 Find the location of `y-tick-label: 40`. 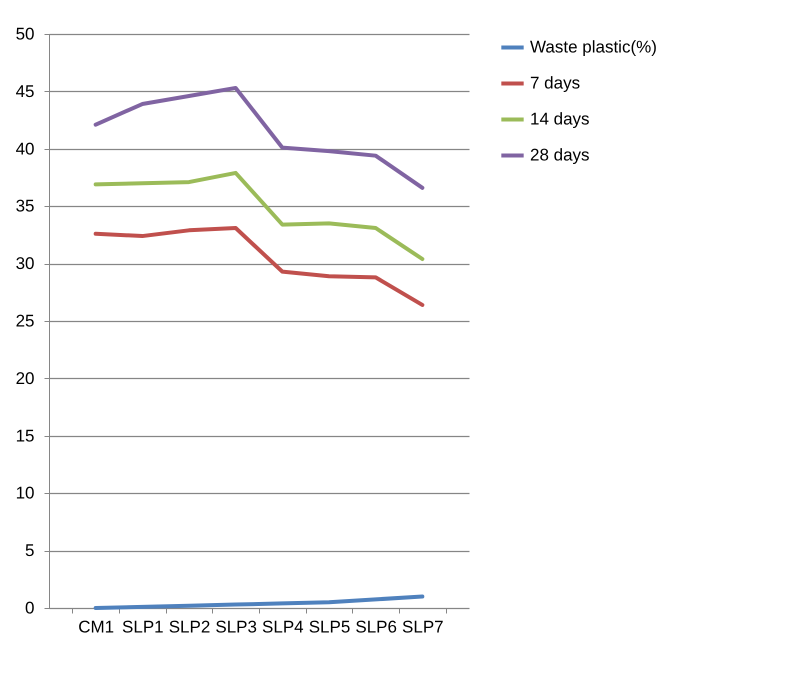

y-tick-label: 40 is located at coordinates (25, 148).